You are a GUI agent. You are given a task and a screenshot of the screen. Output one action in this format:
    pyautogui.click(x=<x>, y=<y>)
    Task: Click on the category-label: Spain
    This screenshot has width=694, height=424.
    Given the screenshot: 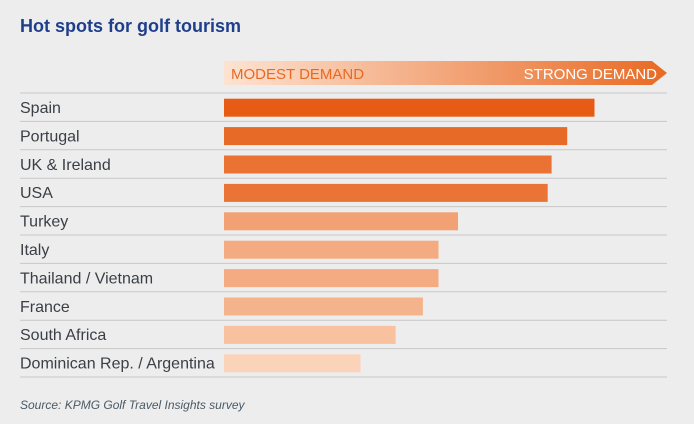 What is the action you would take?
    pyautogui.click(x=40, y=108)
    